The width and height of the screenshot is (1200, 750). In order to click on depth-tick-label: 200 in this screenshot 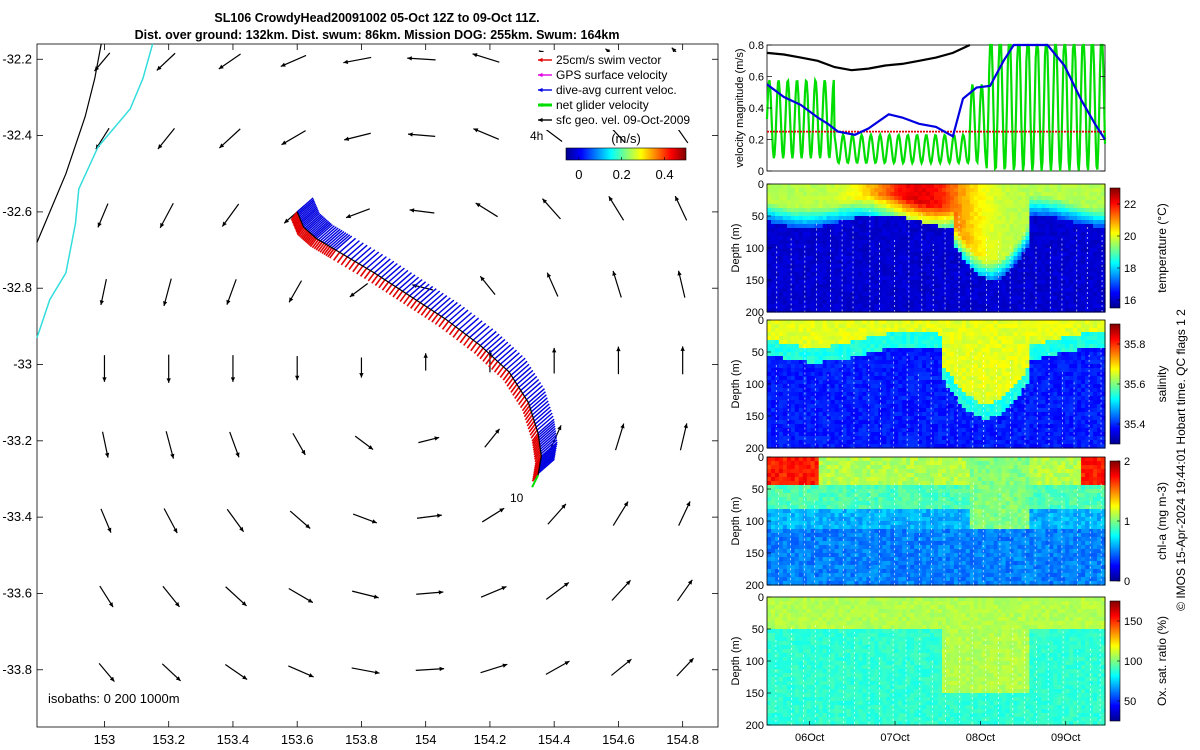, I will do `click(755, 313)`.